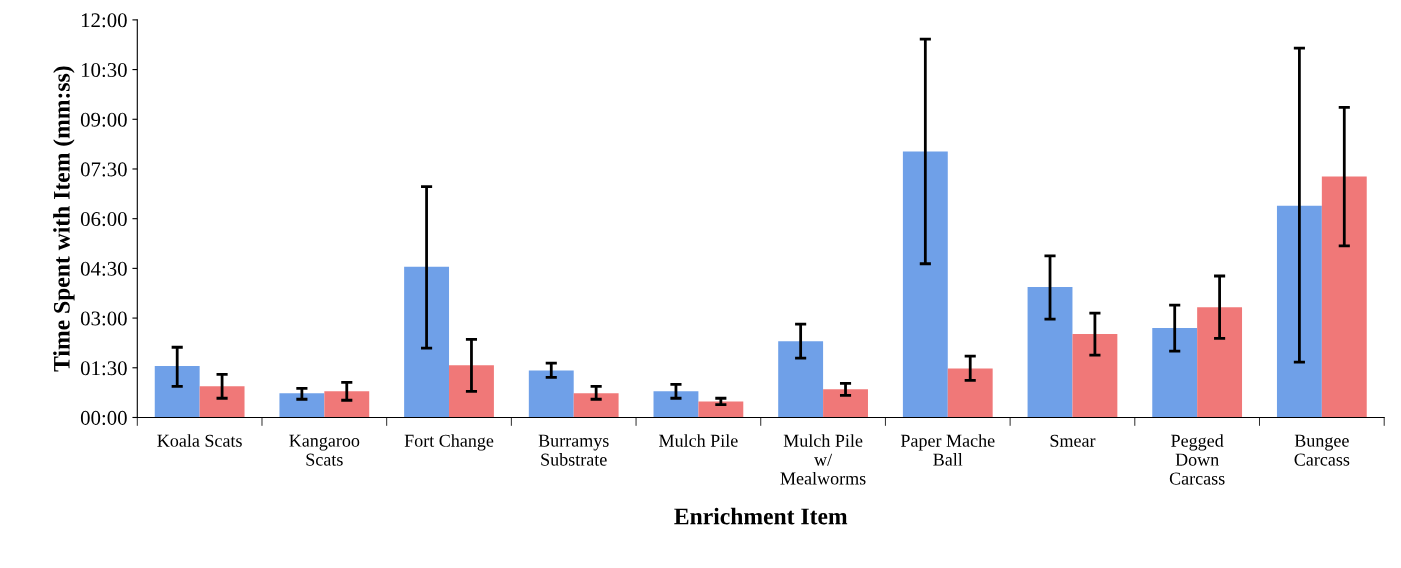 Image resolution: width=1401 pixels, height=568 pixels. What do you see at coordinates (1073, 440) in the screenshot?
I see `x-tick-label: Smear` at bounding box center [1073, 440].